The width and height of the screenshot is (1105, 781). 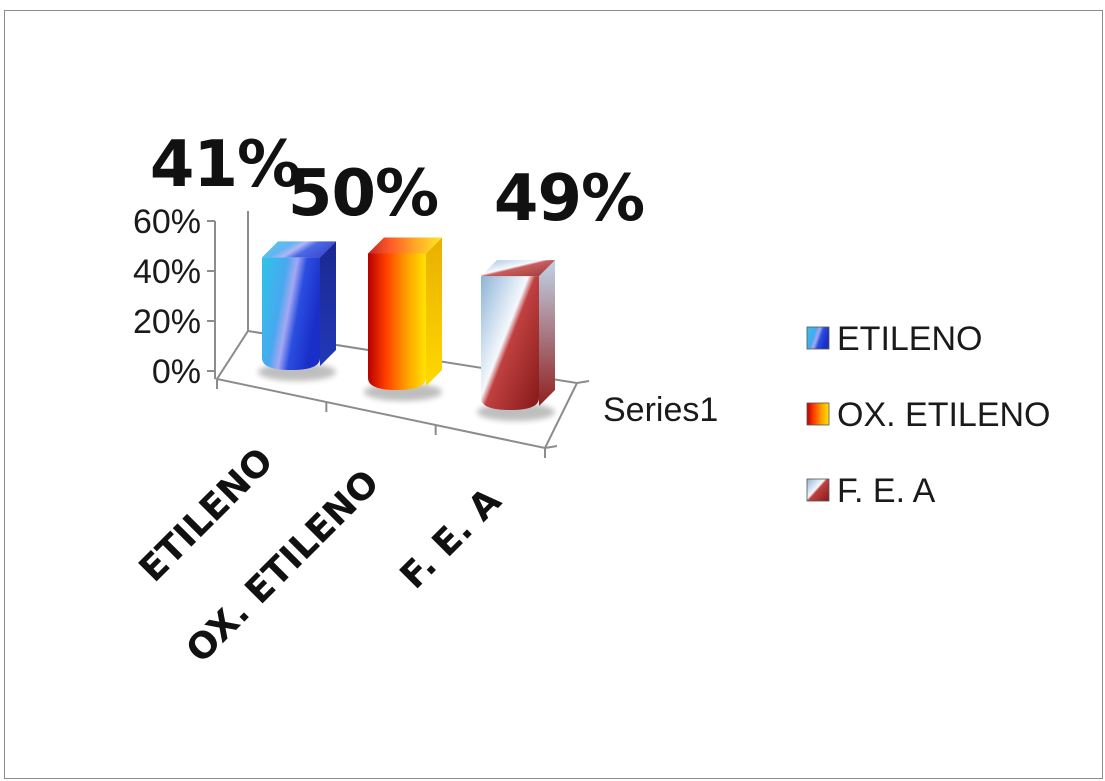 I want to click on bar-etileno, so click(x=297, y=311).